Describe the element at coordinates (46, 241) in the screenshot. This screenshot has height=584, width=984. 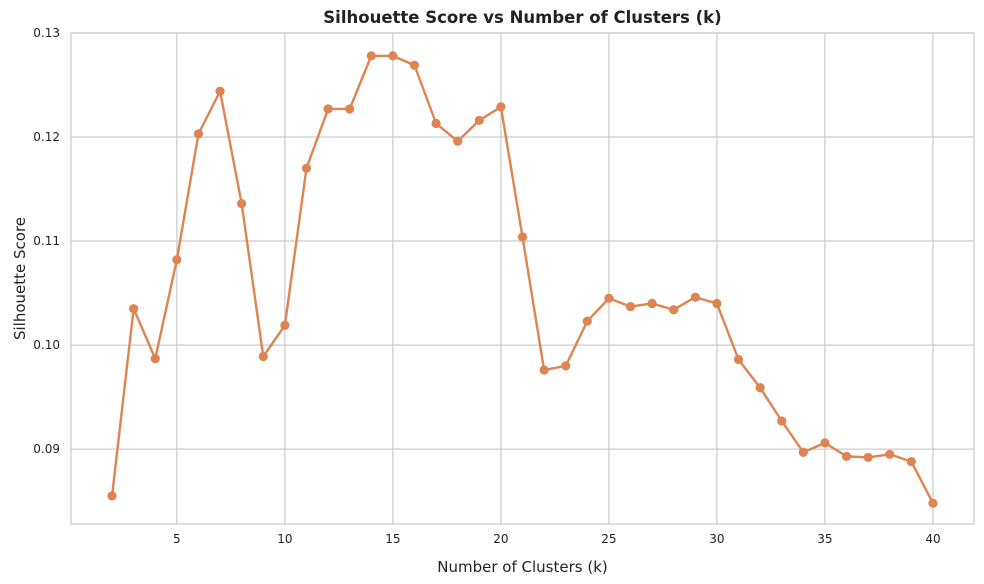
I see `y-tick-label: 0.11` at that location.